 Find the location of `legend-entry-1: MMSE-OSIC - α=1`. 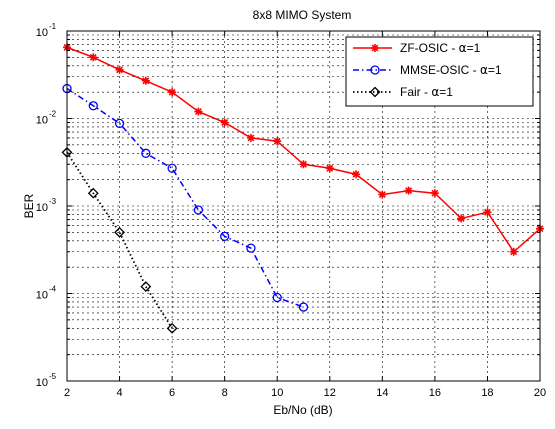

legend-entry-1: MMSE-OSIC - α=1 is located at coordinates (427, 70).